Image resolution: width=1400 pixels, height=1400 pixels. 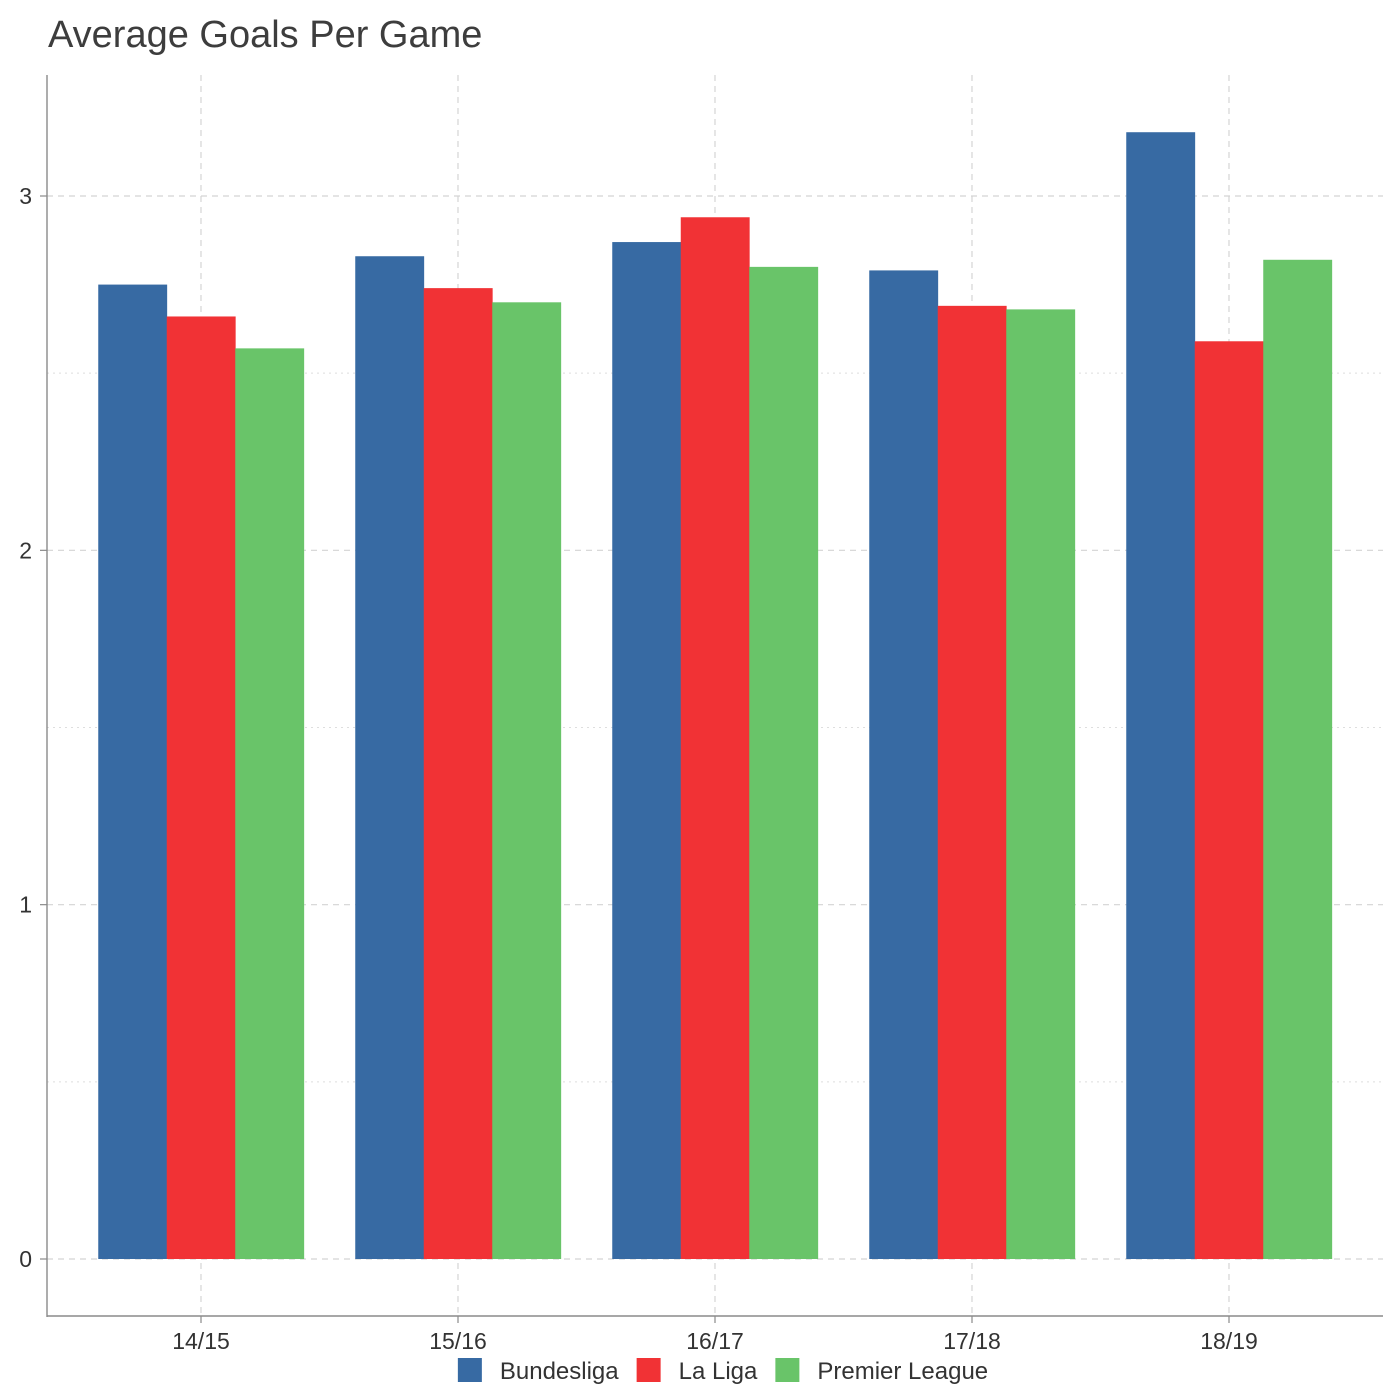 I want to click on legend-label-bundesliga: Bundesliga, so click(x=559, y=1371).